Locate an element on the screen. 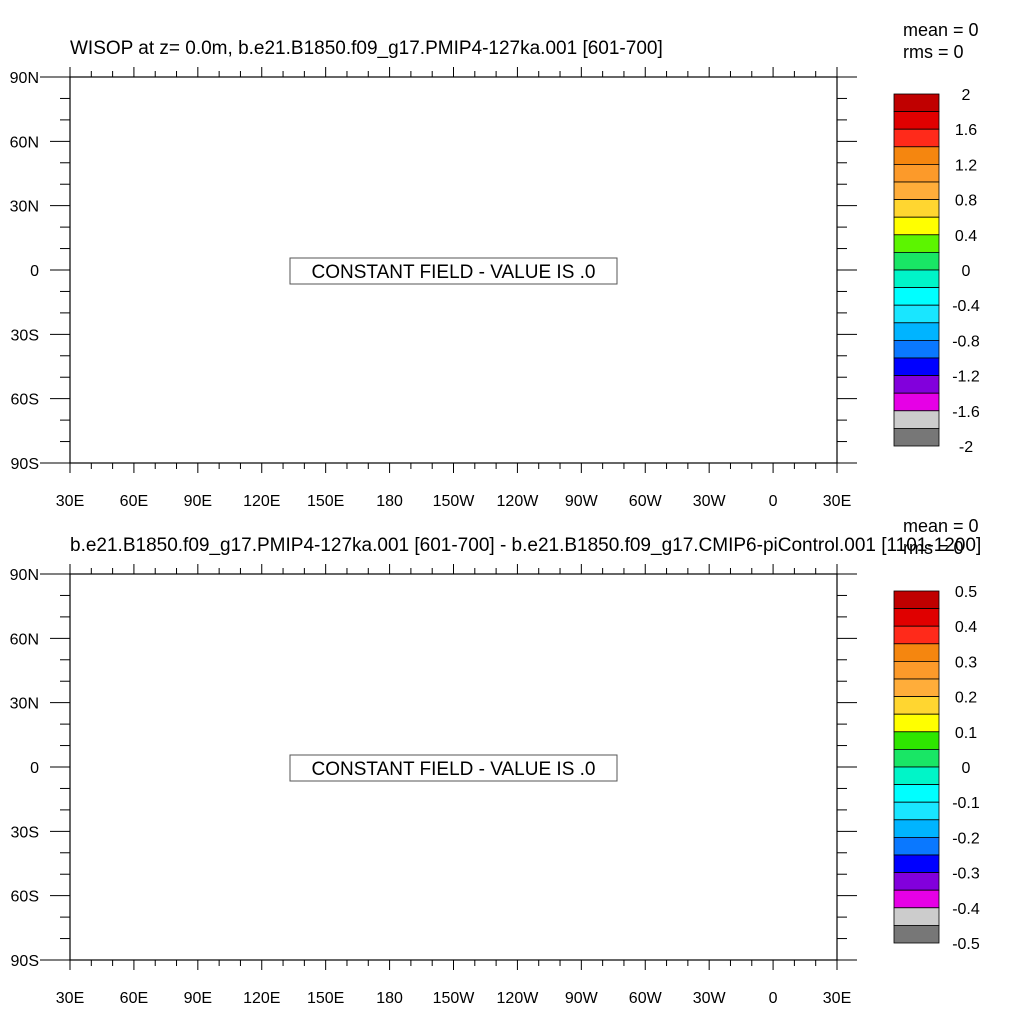  colorbar-tick-label: 0.2 is located at coordinates (966, 698).